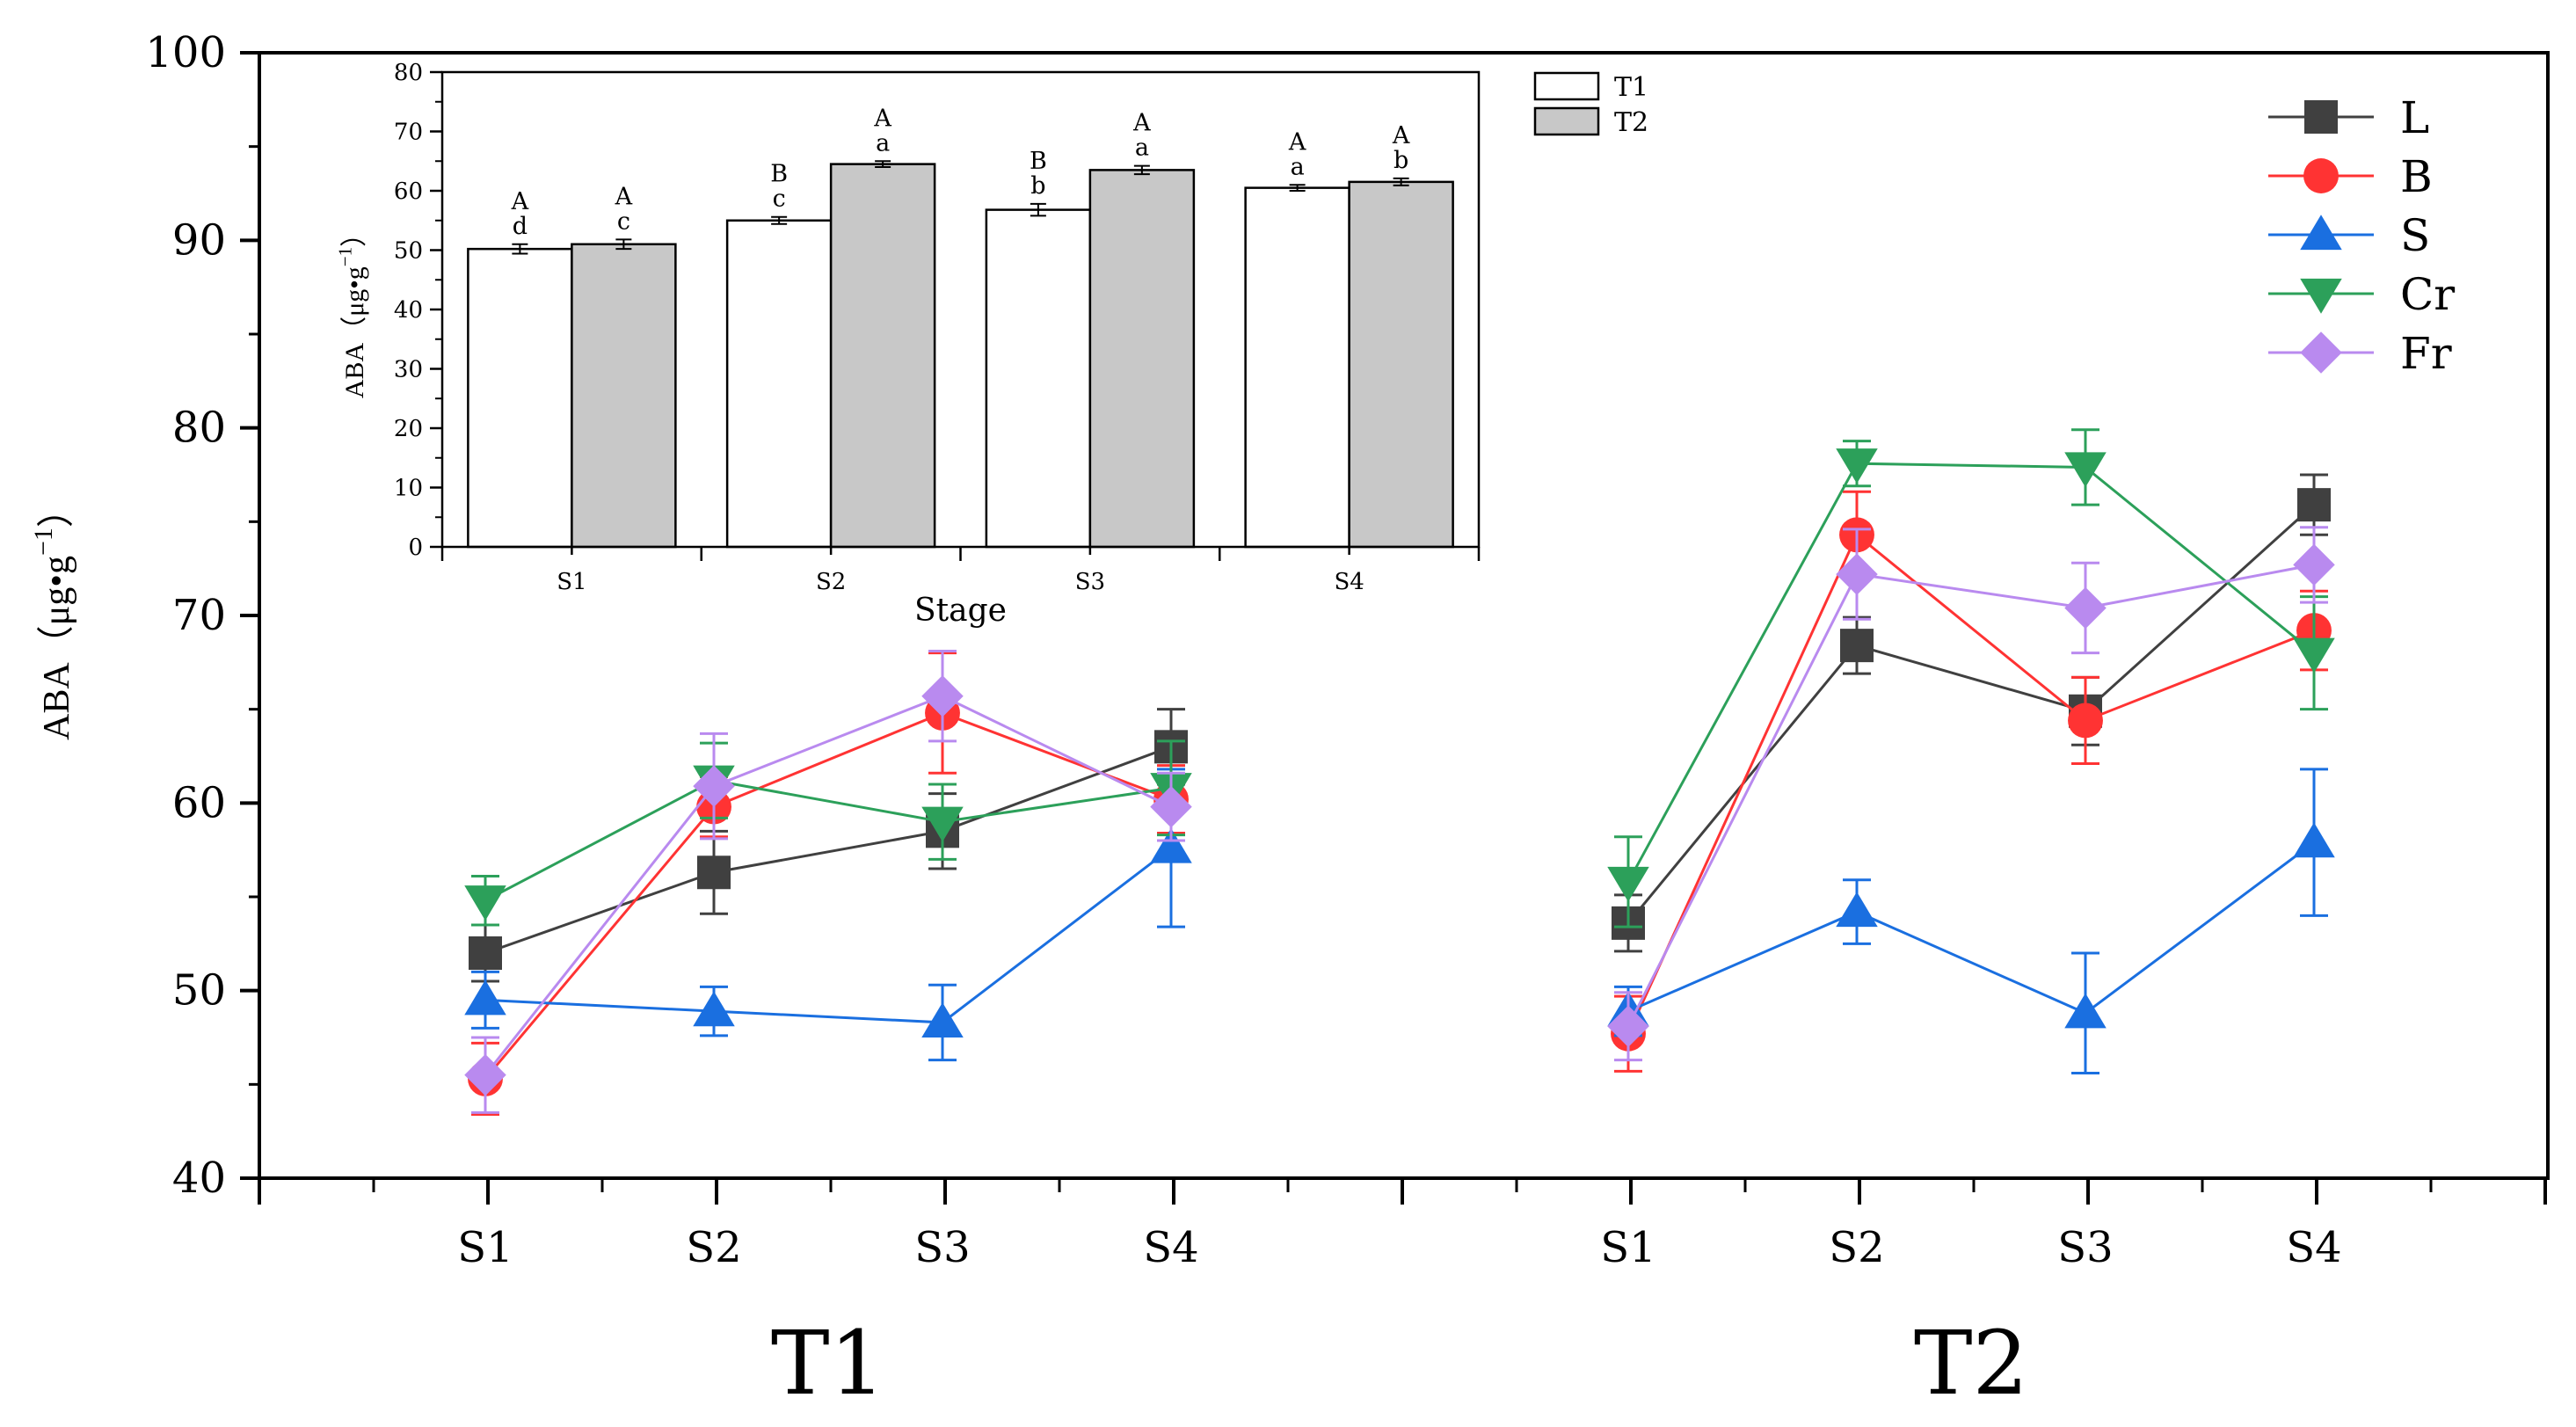  I want to click on inset-x-axis-label: Stage, so click(960, 611).